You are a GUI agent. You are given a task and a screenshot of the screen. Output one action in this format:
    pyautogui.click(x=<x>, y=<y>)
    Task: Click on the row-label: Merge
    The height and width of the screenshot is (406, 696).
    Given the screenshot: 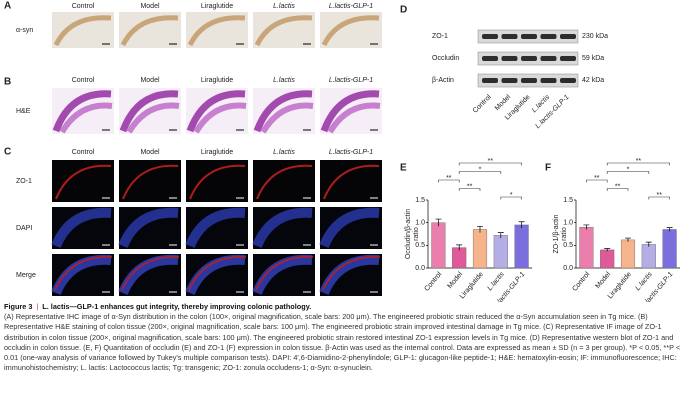 What is the action you would take?
    pyautogui.click(x=26, y=275)
    